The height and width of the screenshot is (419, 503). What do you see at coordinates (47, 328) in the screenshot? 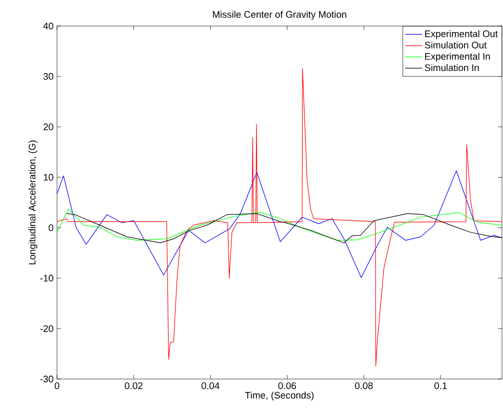
I see `y-tick-label: -20` at bounding box center [47, 328].